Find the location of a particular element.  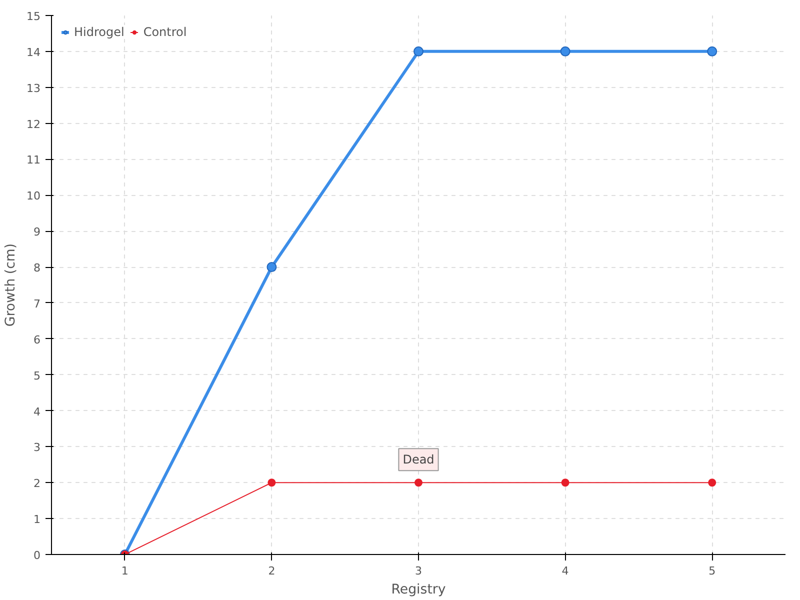

y-axis-title: Growth (cm) is located at coordinates (11, 285).